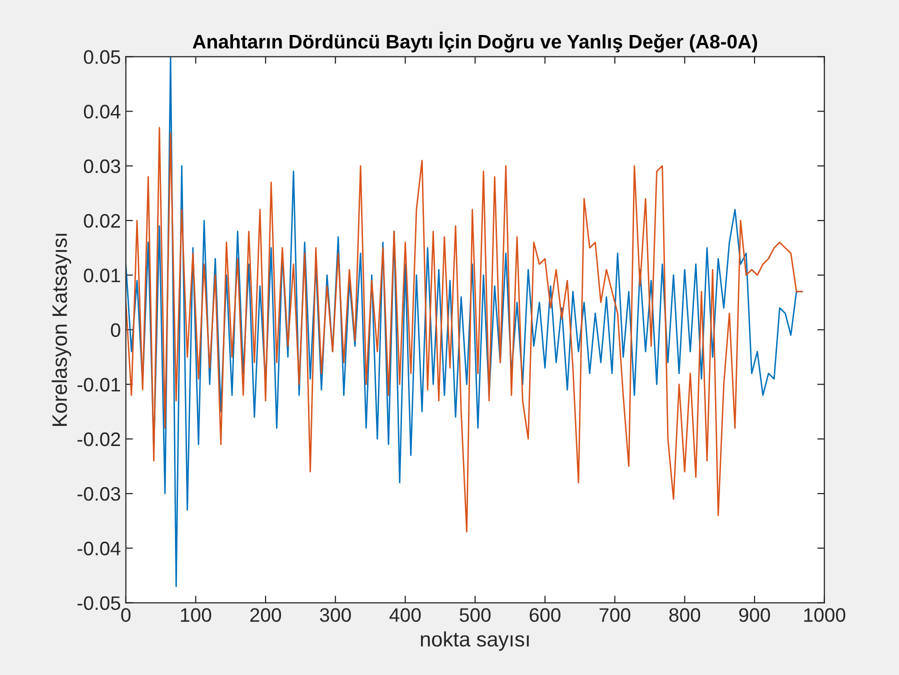 Image resolution: width=899 pixels, height=675 pixels. What do you see at coordinates (474, 641) in the screenshot?
I see `x-axis-title: nokta sayısı` at bounding box center [474, 641].